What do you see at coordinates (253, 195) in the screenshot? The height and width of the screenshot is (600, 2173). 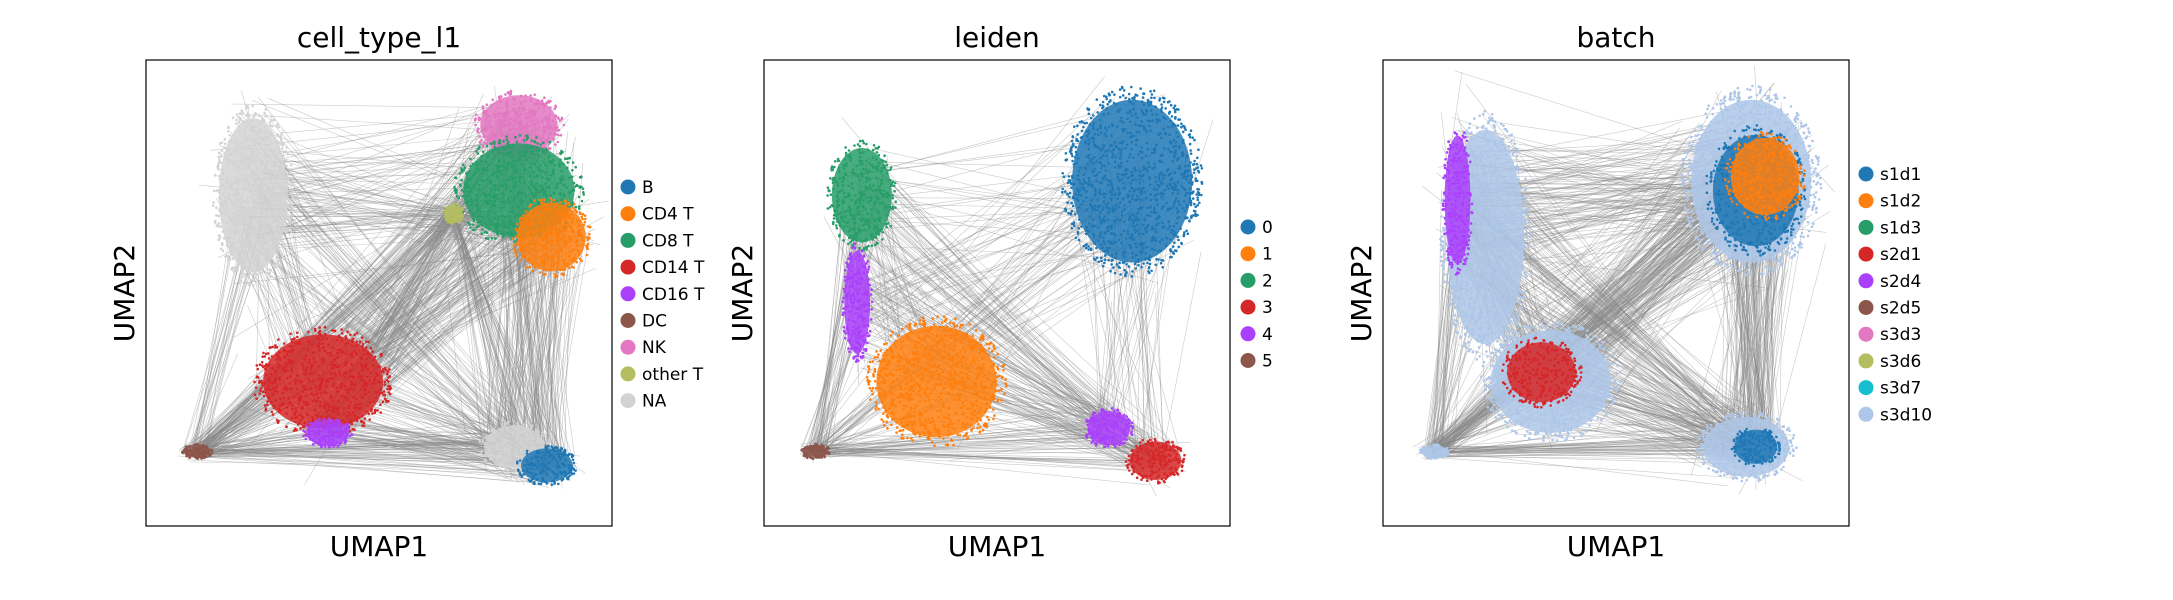 I see `cluster-na` at bounding box center [253, 195].